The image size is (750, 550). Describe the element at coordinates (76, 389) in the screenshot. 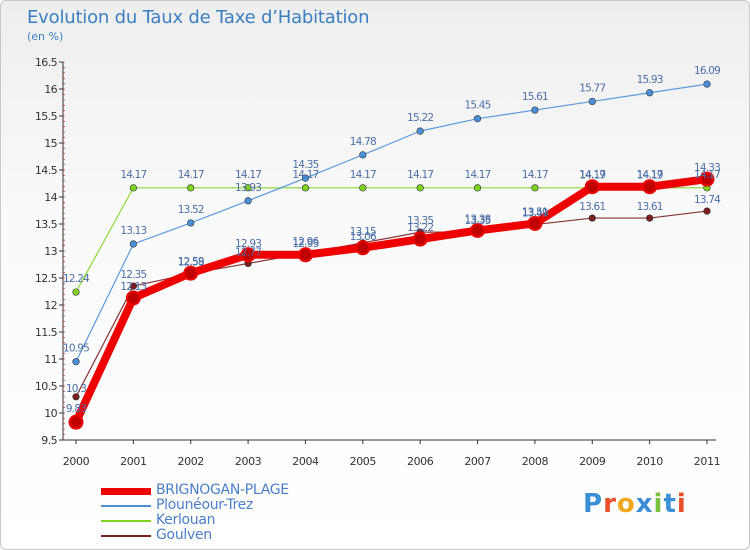

I see `data-label: 10.3` at that location.